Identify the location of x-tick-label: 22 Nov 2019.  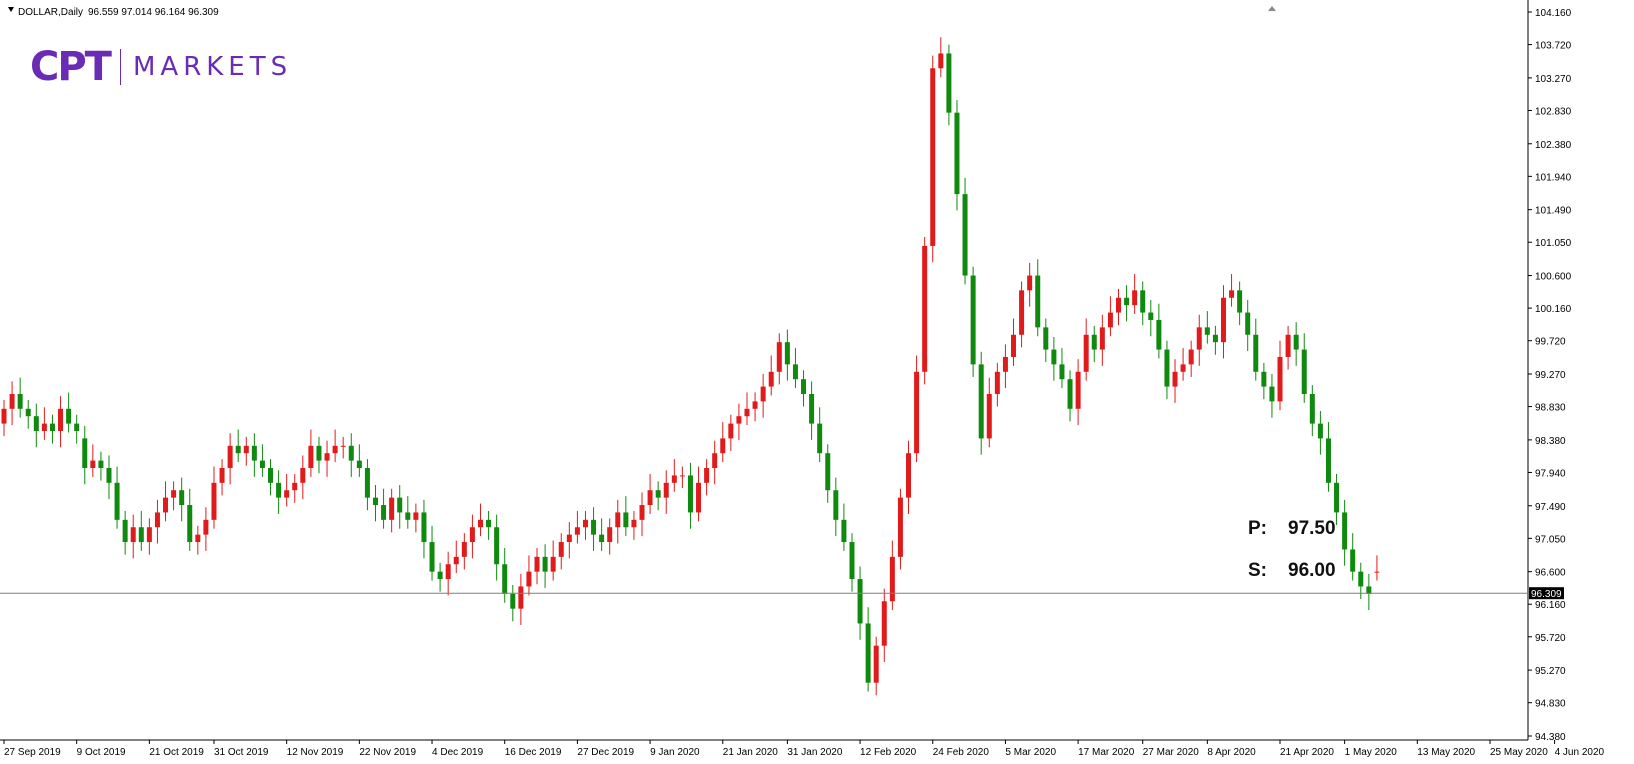
(387, 752).